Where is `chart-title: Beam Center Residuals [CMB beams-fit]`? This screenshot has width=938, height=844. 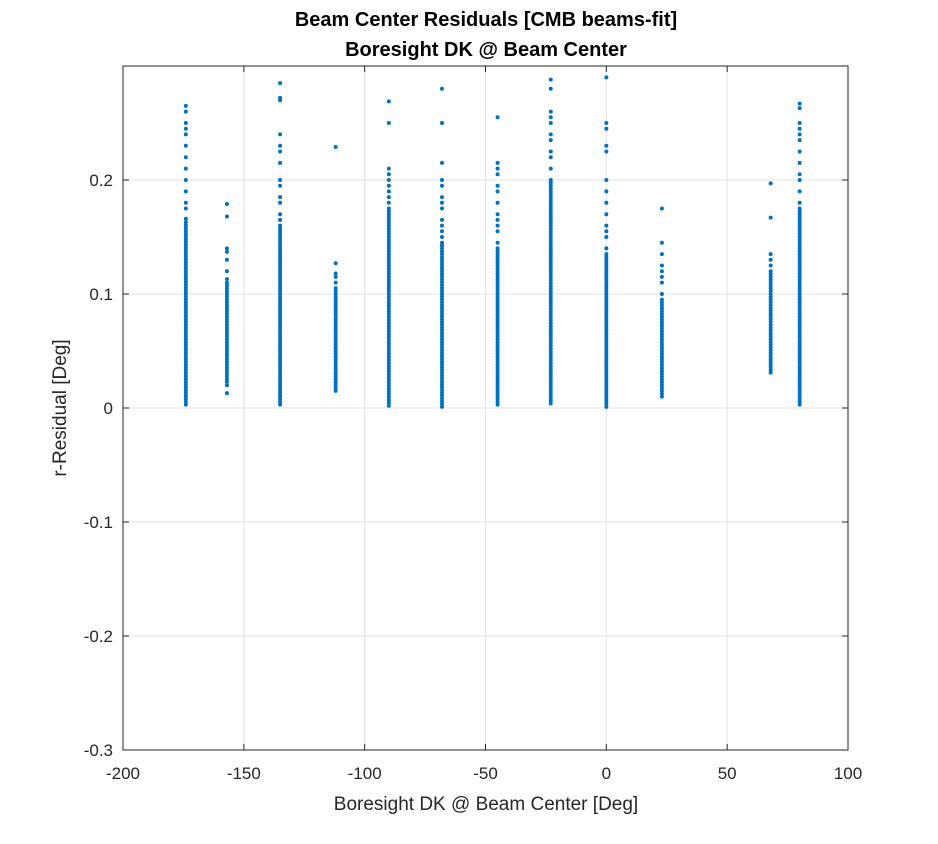
chart-title: Beam Center Residuals [CMB beams-fit] is located at coordinates (486, 20).